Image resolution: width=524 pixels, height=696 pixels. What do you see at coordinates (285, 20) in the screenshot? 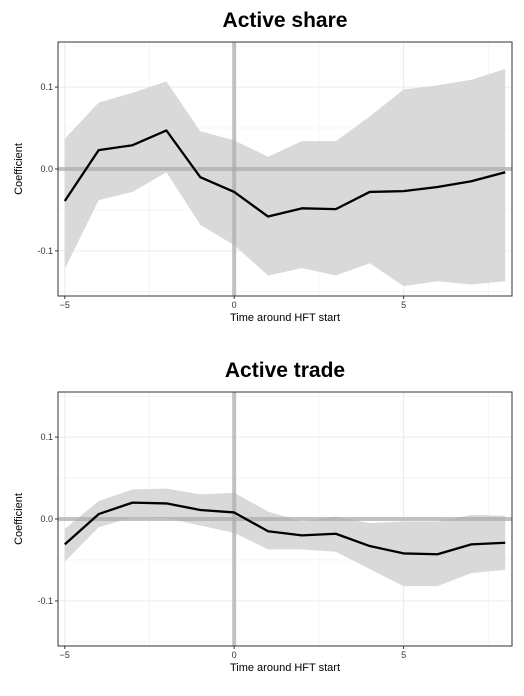
I see `chart-title: Active share` at bounding box center [285, 20].